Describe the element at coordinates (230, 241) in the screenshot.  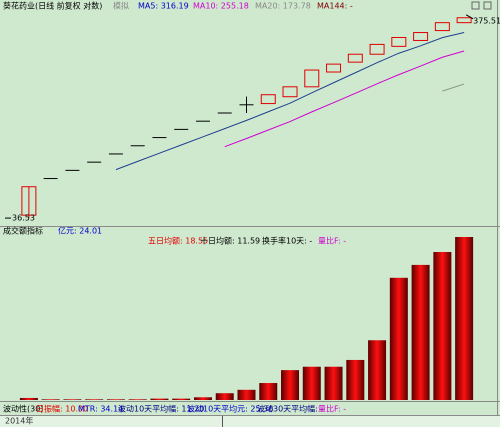
I see `indicator-label: 十日均额: 11.59` at that location.